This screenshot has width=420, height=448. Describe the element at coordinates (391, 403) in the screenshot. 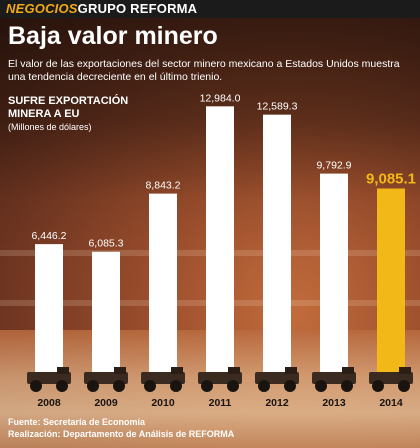

I see `year-label-2014: 2014` at that location.